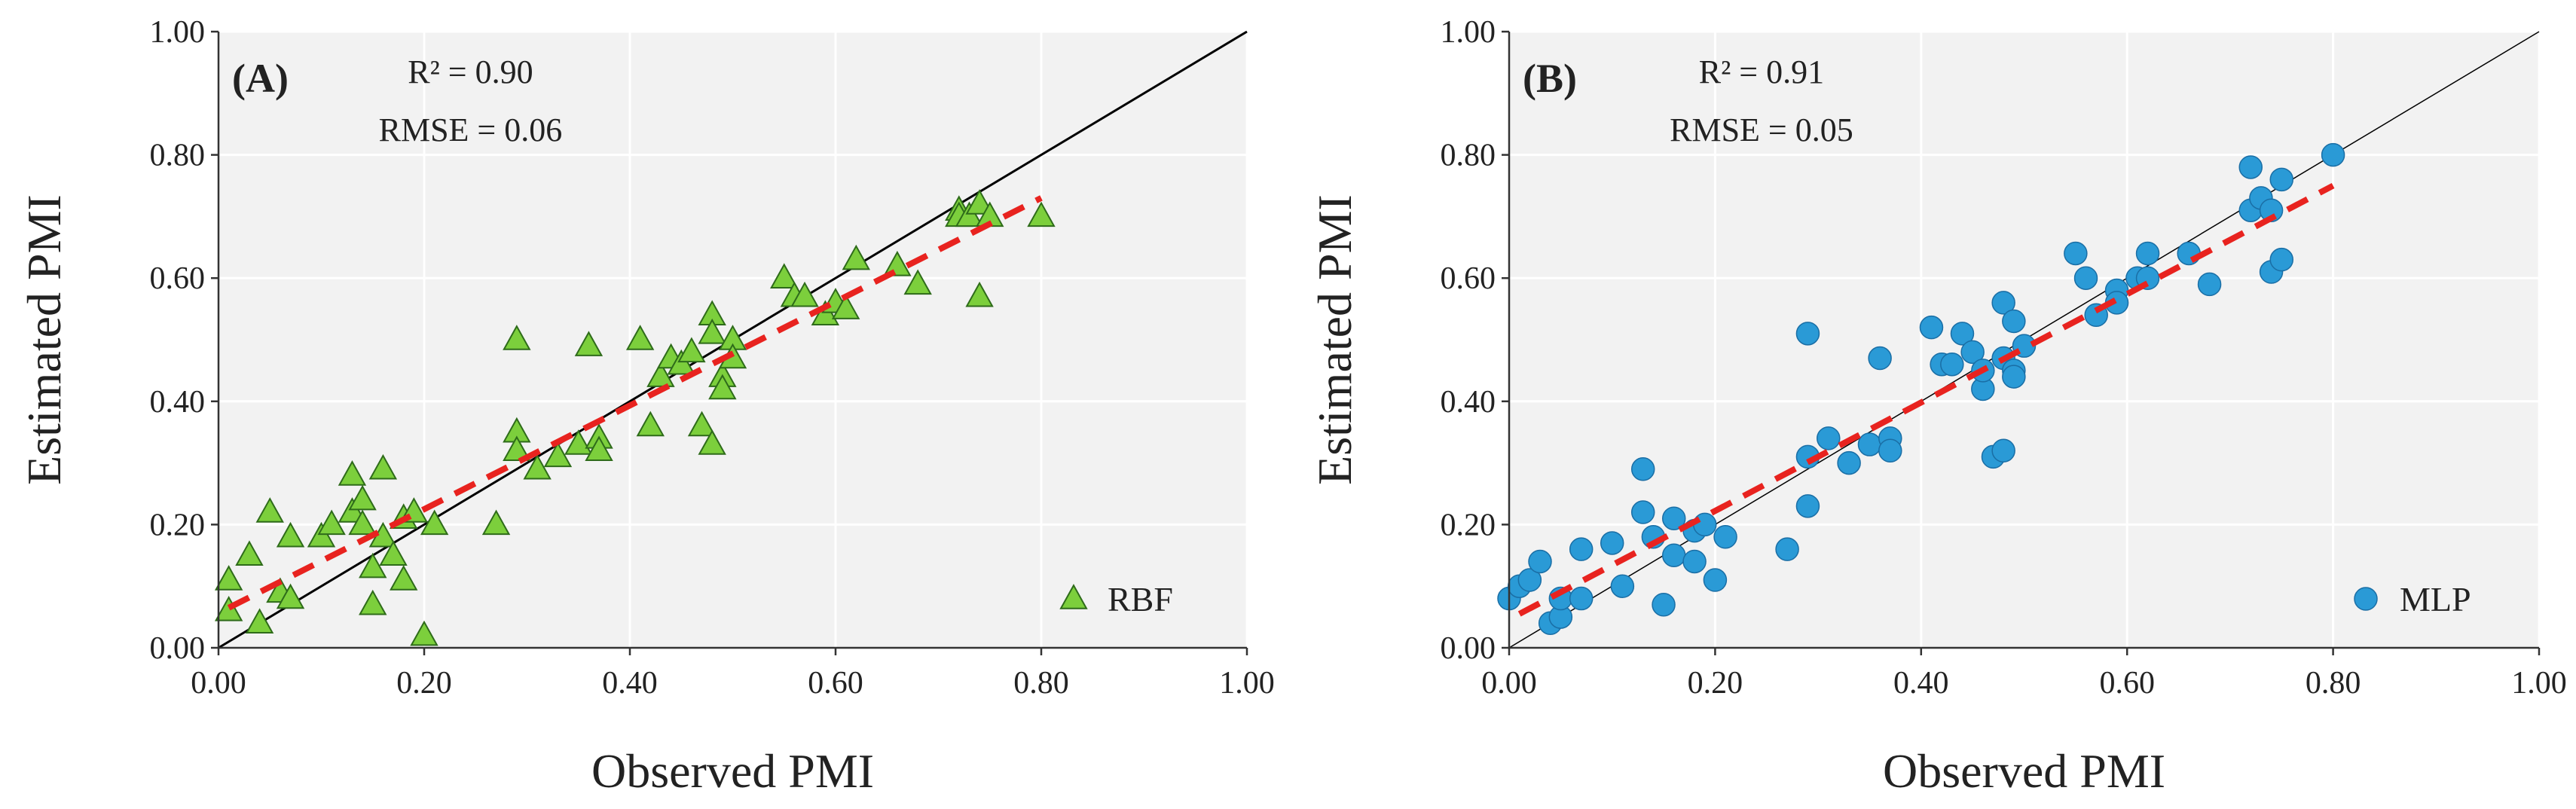 This screenshot has height=809, width=2576. What do you see at coordinates (470, 71) in the screenshot?
I see `r2-annotation: R² = 0.90` at bounding box center [470, 71].